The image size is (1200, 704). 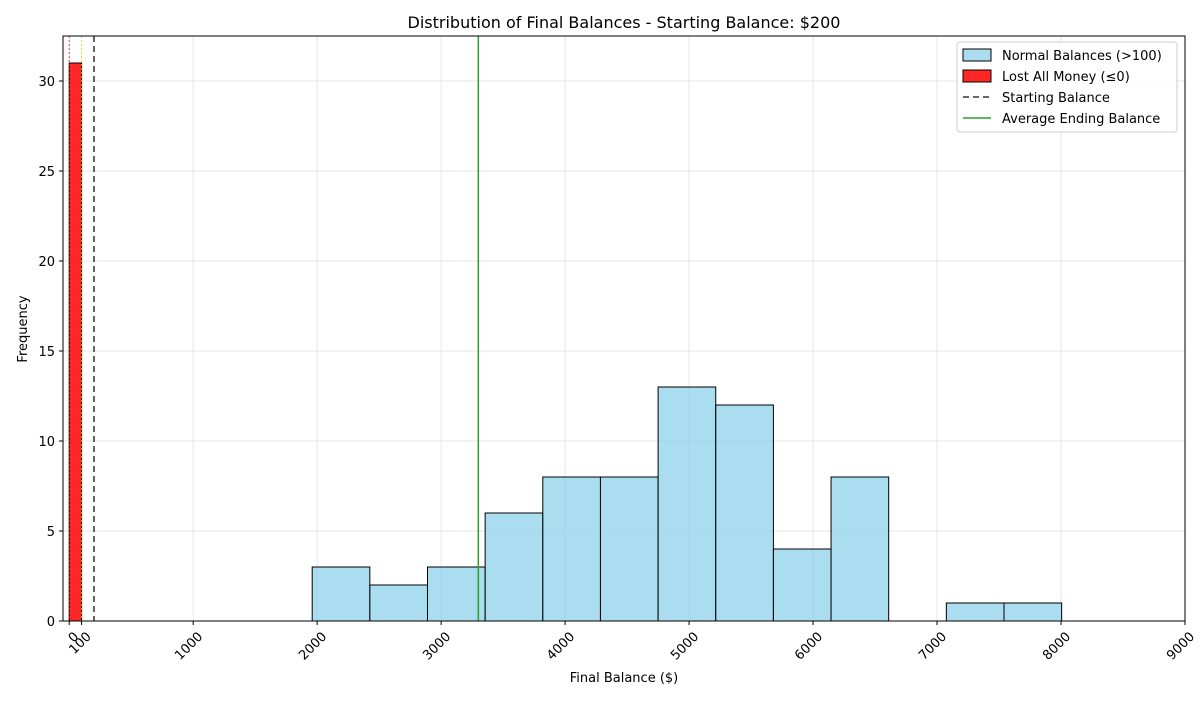 What do you see at coordinates (51, 532) in the screenshot?
I see `y-tick-label: 5` at bounding box center [51, 532].